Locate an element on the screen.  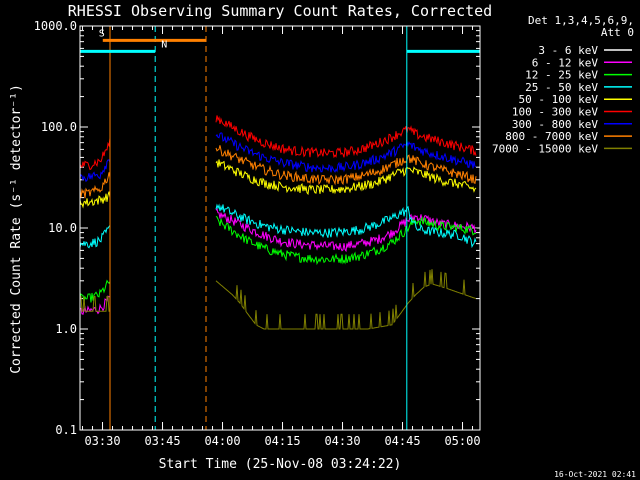
x-axis-label: Start Time (25-Nov-08 03:24:22) is located at coordinates (280, 464).